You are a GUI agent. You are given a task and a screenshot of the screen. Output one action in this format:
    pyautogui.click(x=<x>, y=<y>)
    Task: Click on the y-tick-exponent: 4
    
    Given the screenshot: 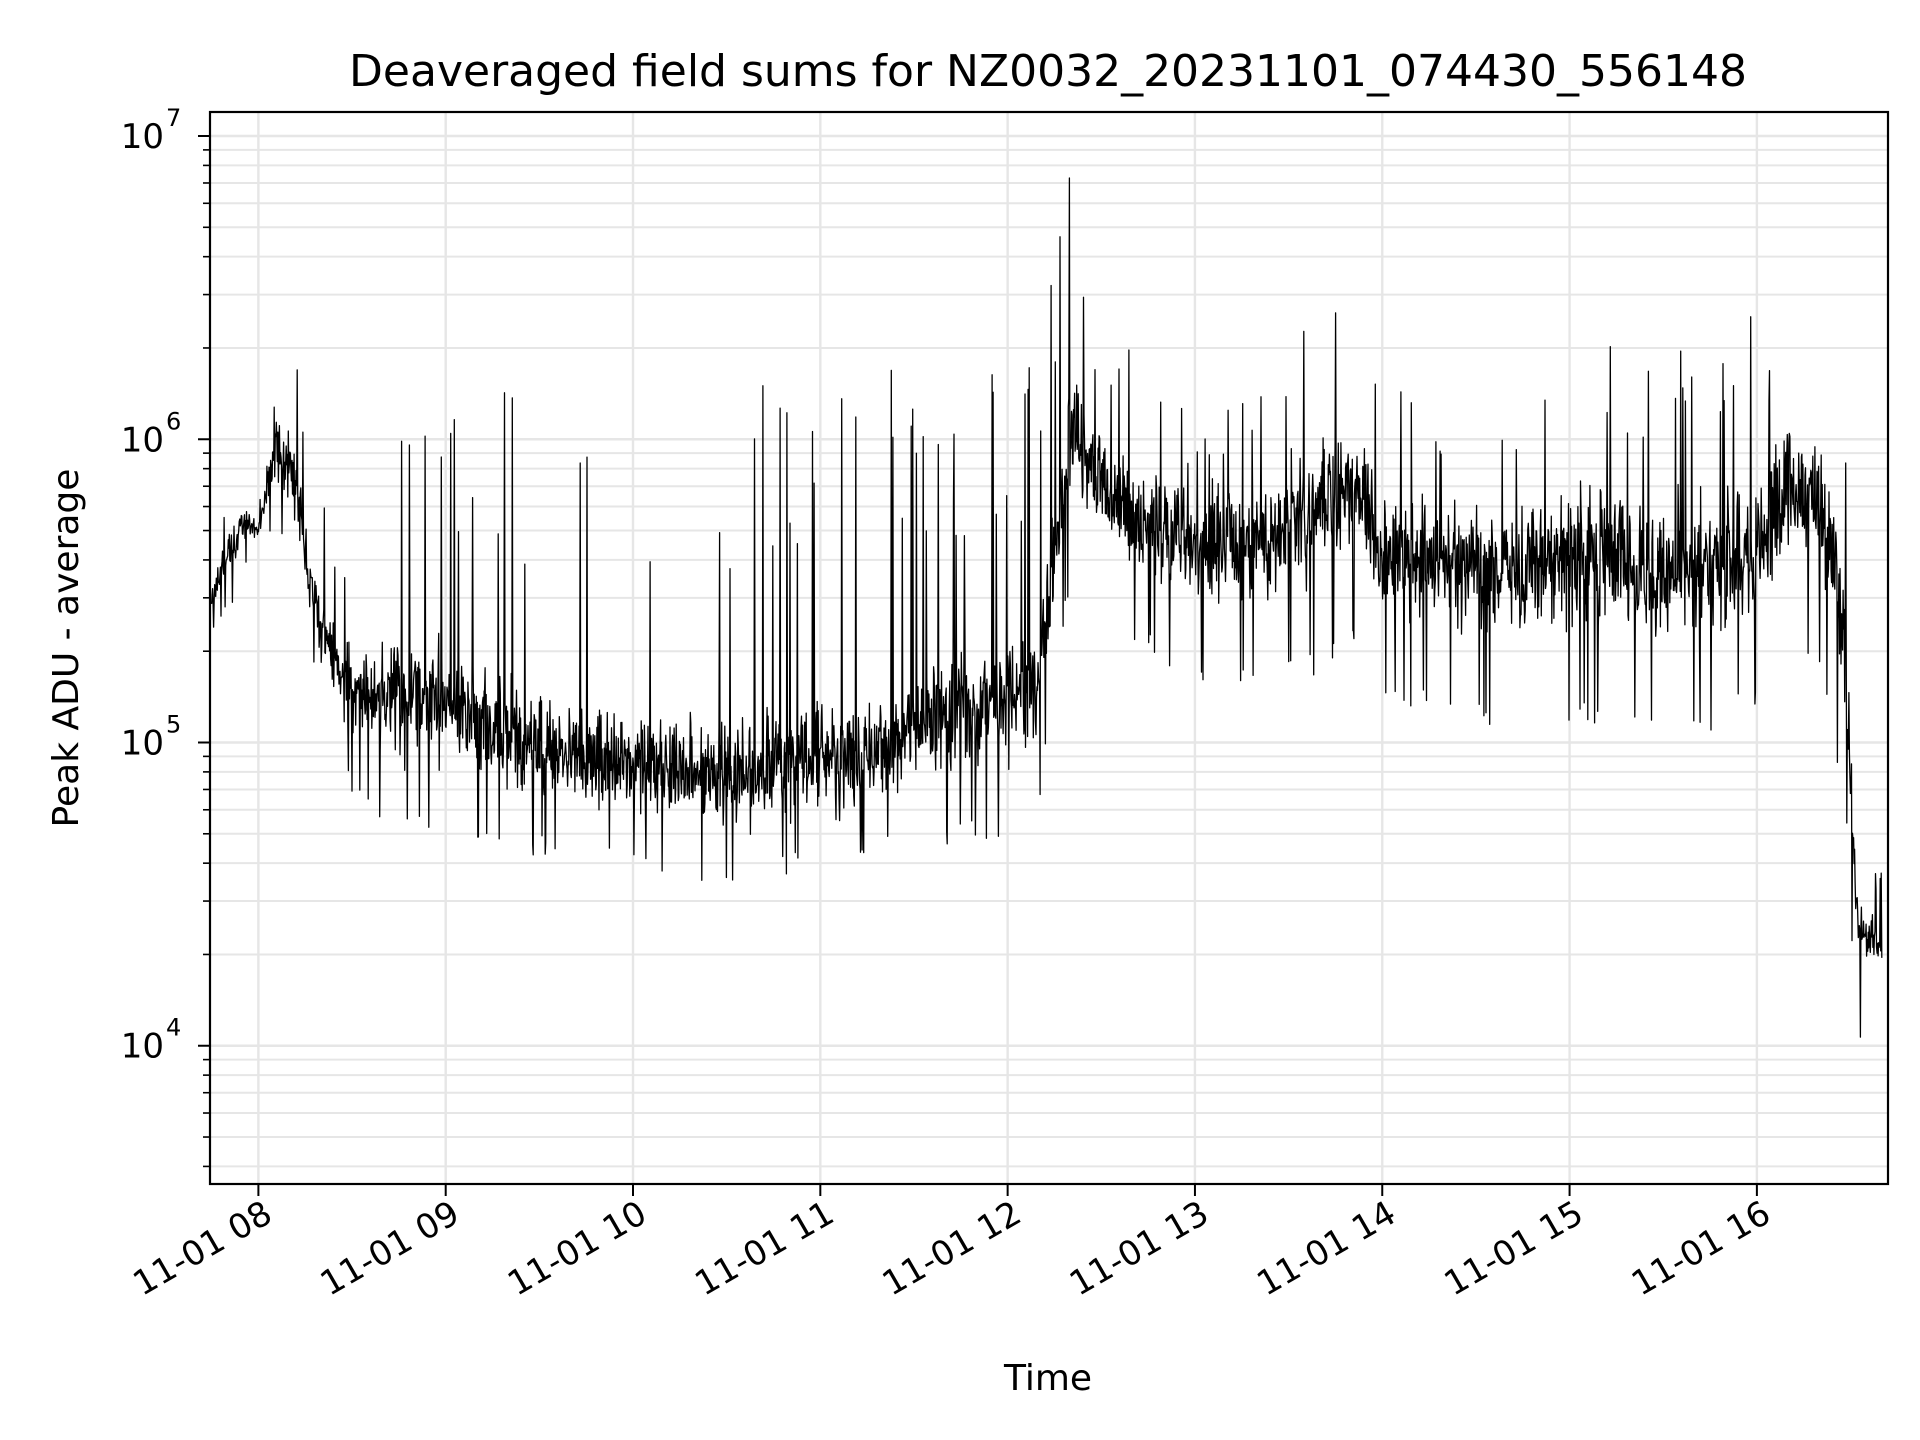 What is the action you would take?
    pyautogui.click(x=173, y=1028)
    